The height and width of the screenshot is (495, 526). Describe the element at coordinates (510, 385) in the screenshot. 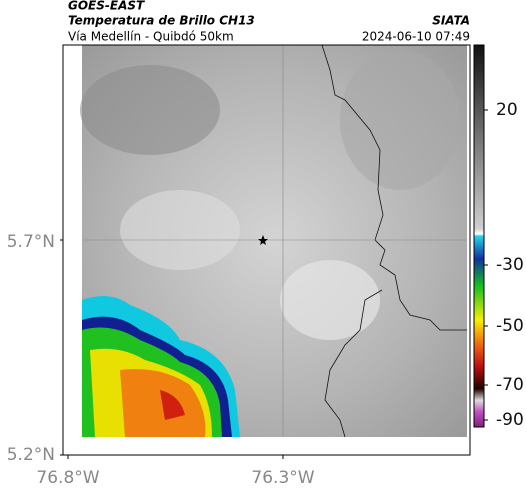

I see `colorbar-label: -70` at that location.